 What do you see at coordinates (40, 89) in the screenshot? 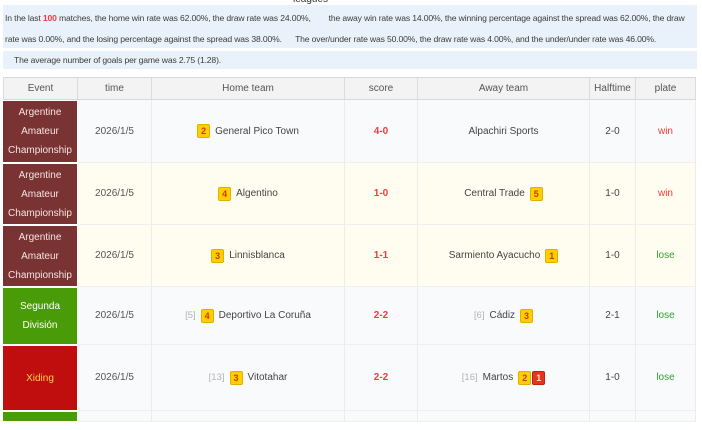
I see `header-event: Event` at bounding box center [40, 89].